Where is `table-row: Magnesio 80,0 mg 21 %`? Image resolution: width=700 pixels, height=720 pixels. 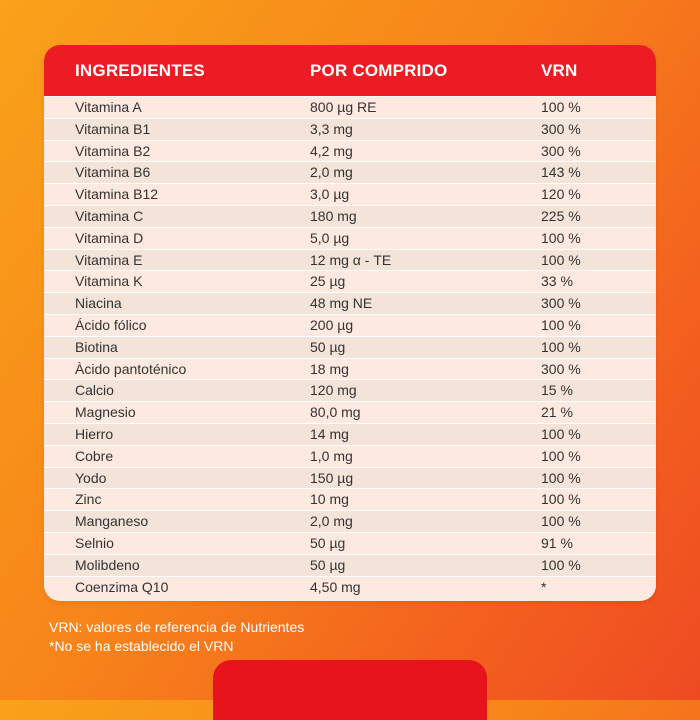
table-row: Magnesio 80,0 mg 21 % is located at coordinates (350, 412).